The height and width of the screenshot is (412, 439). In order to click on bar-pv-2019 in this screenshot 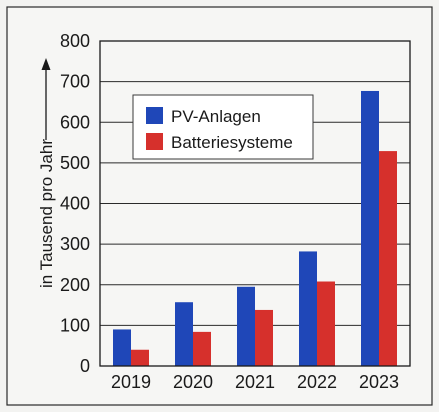, I will do `click(122, 347)`.